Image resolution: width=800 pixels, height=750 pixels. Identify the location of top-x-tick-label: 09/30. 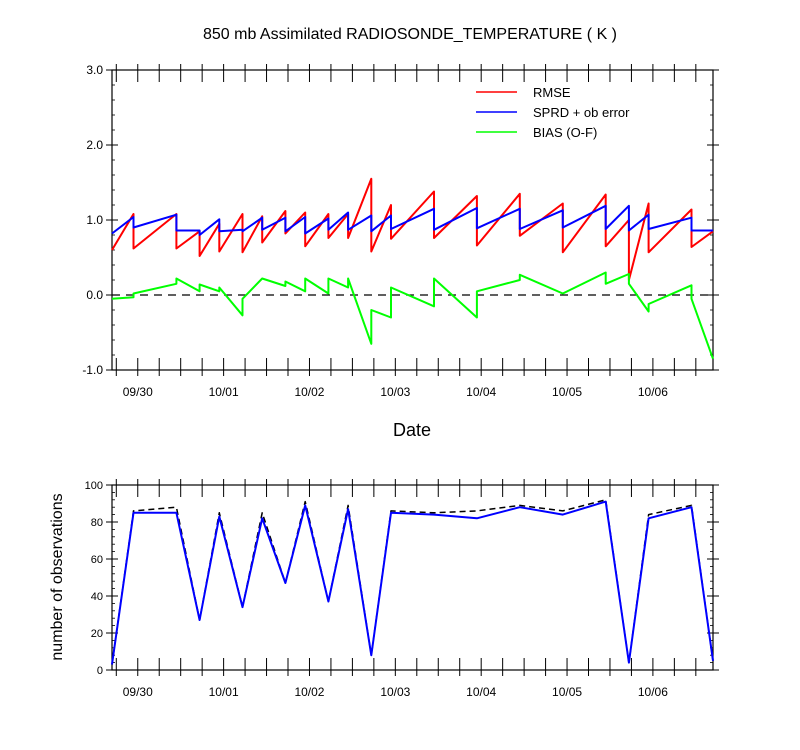
(138, 392).